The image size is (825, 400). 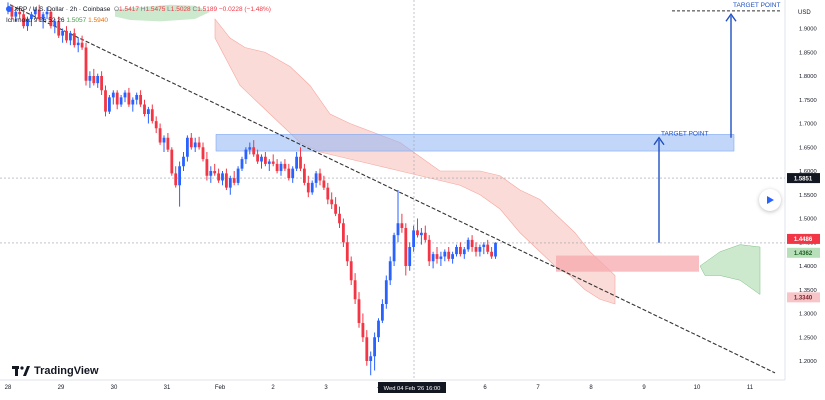 I want to click on indicator-name: Ichimoku 9 26 52 26, so click(x=35, y=20).